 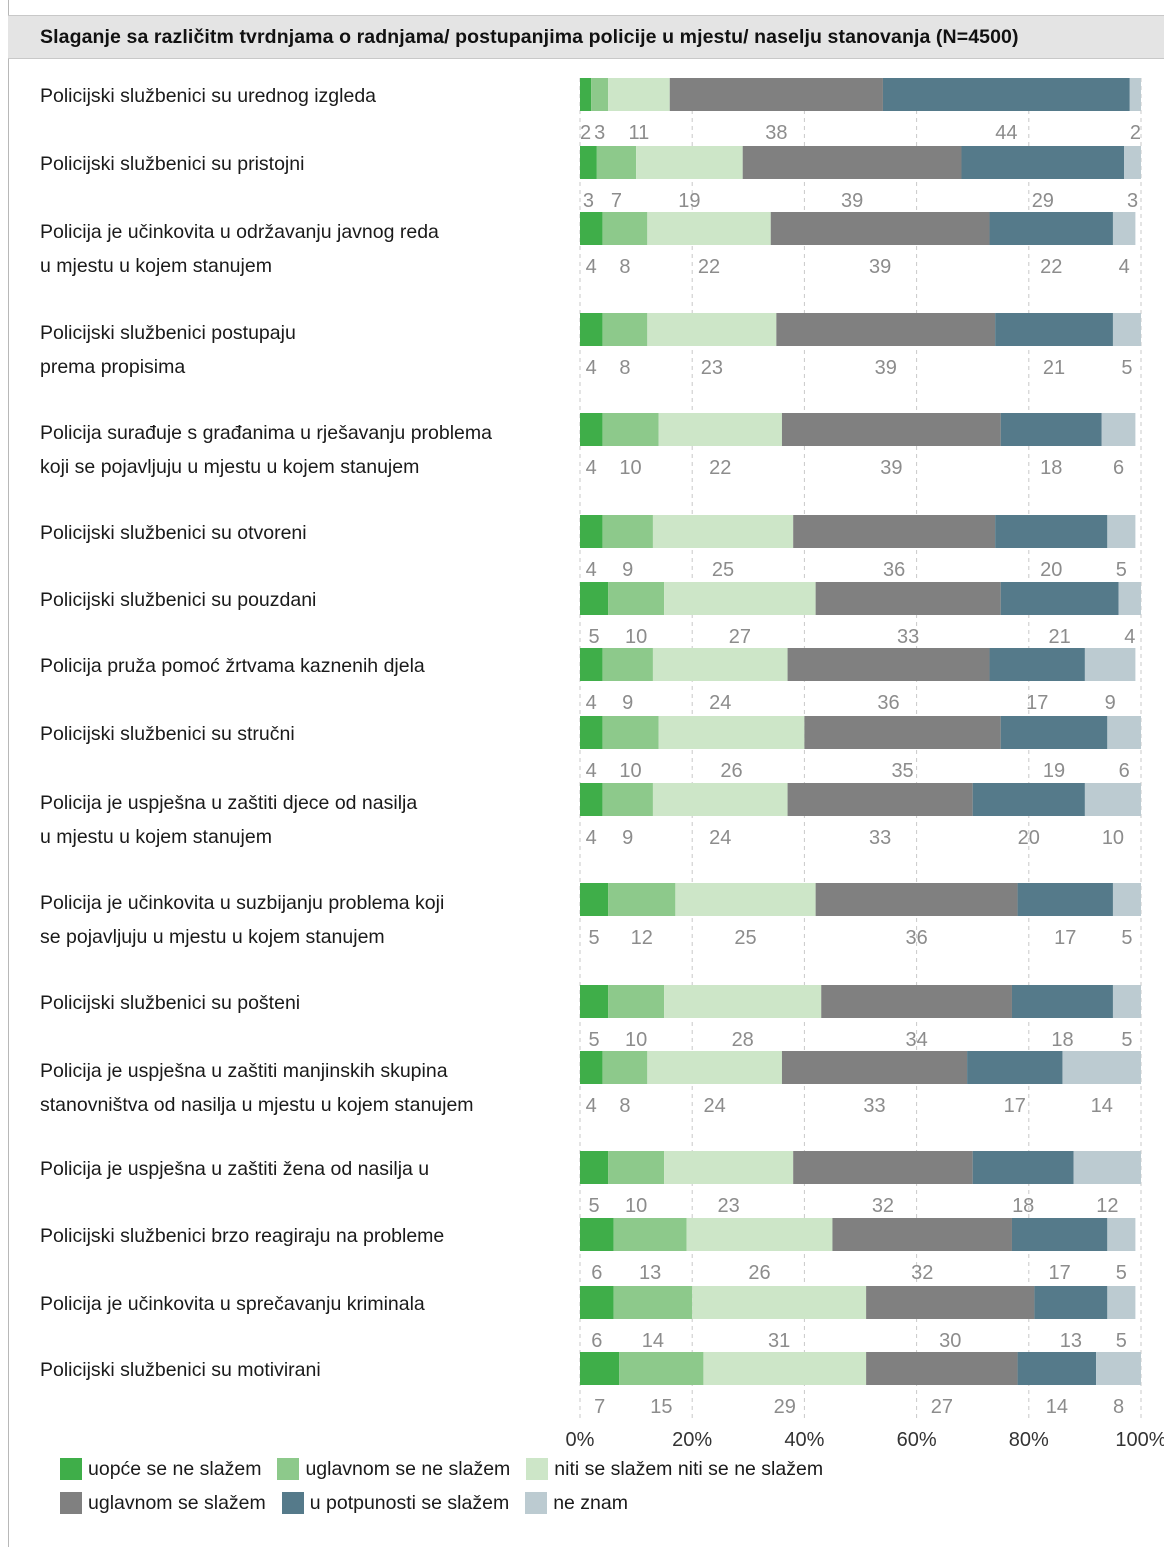 What do you see at coordinates (212, 937) in the screenshot?
I see `category-label: se pojavljuju u mjestu u kojem stanujem` at bounding box center [212, 937].